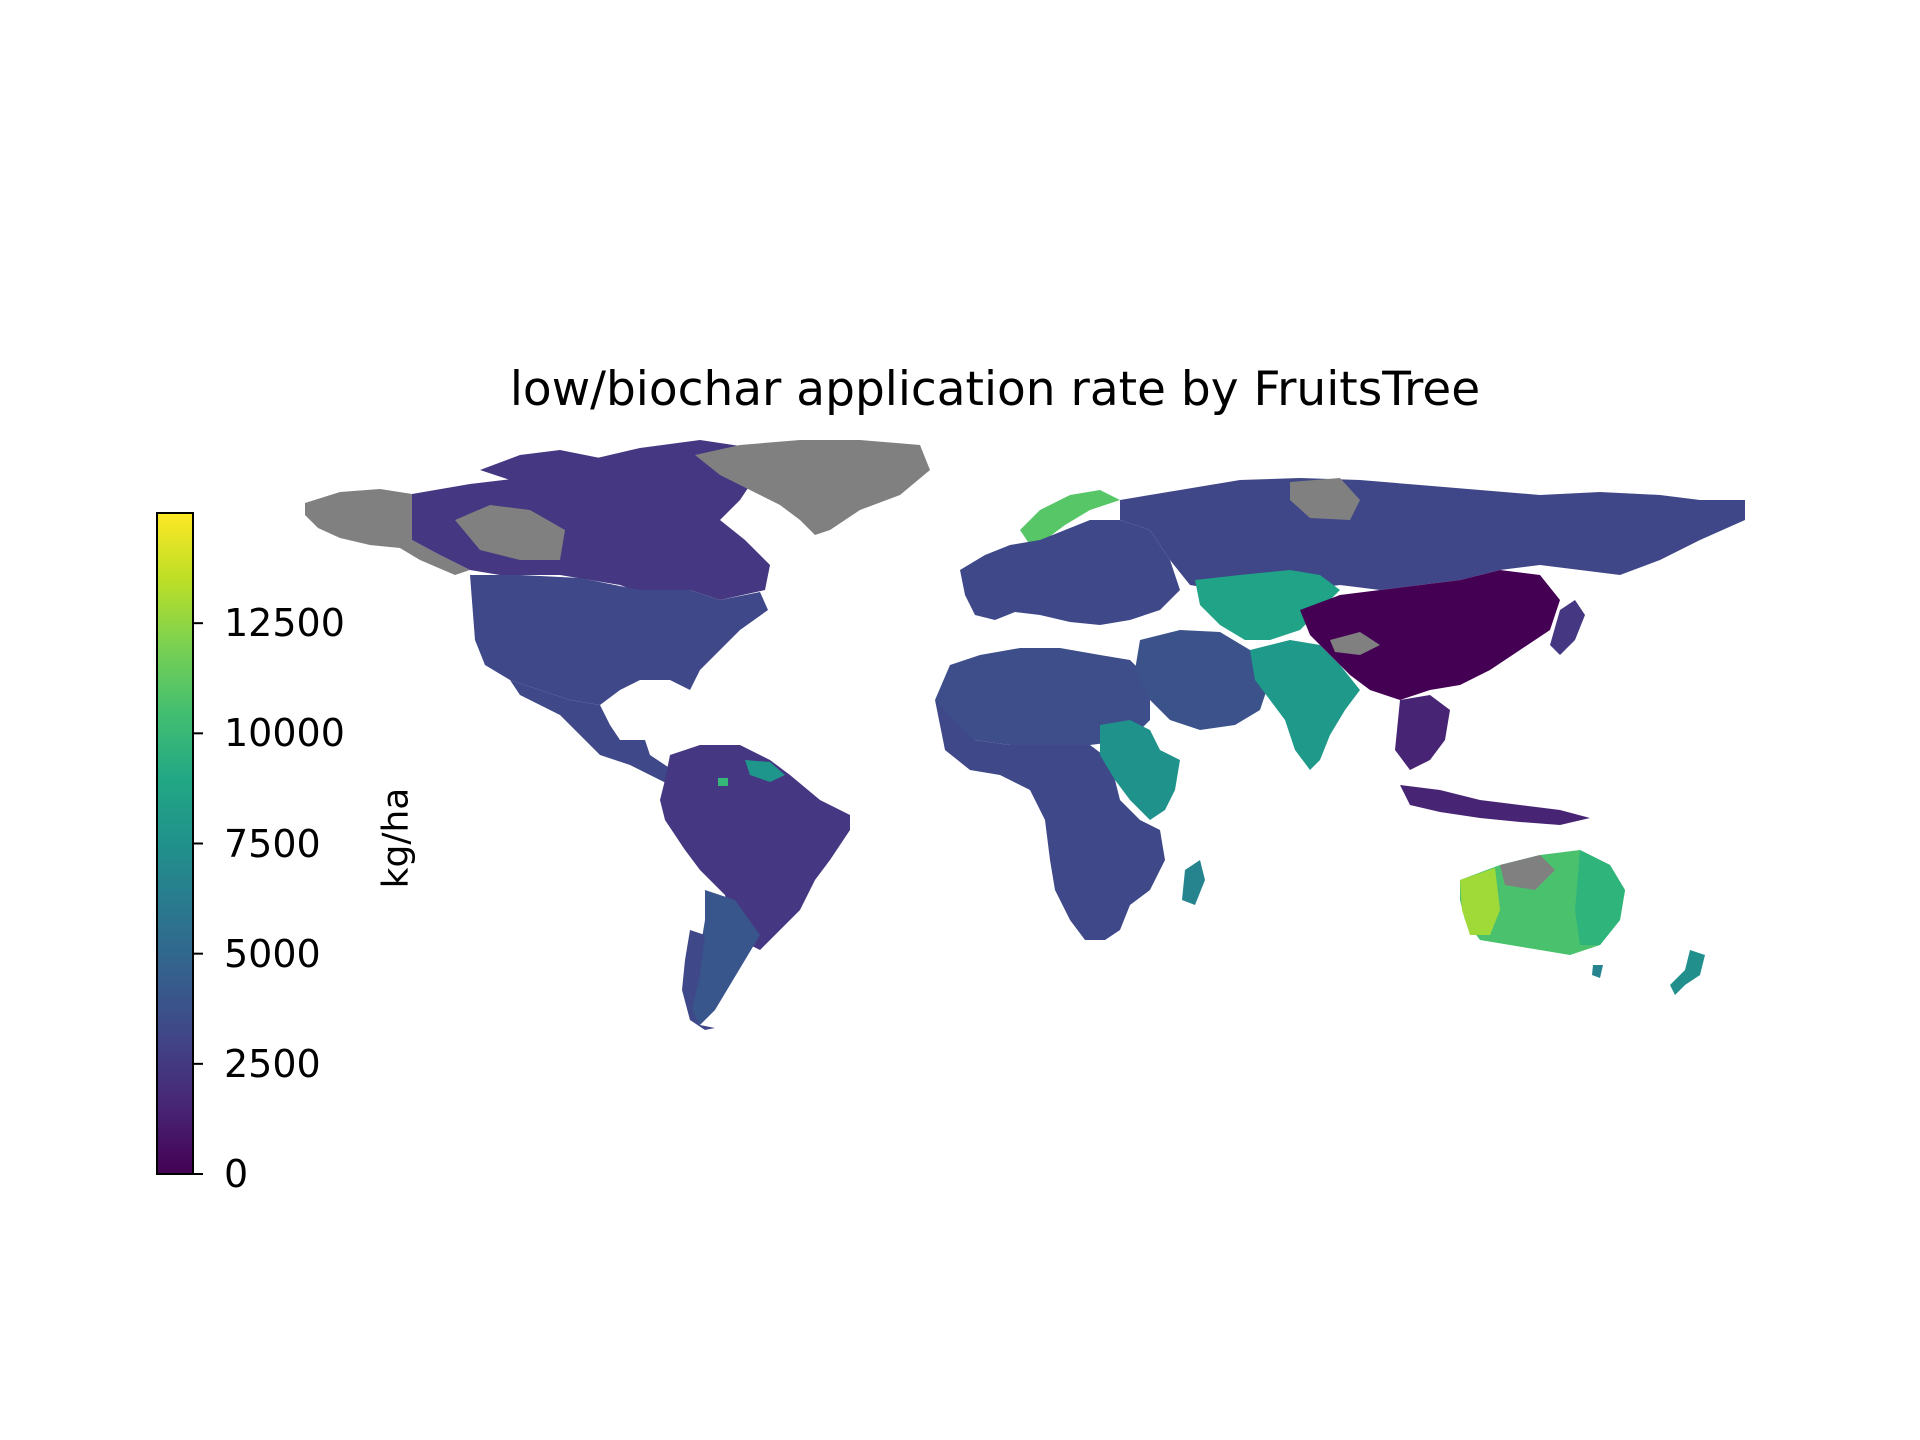 The height and width of the screenshot is (1440, 1920). What do you see at coordinates (755, 847) in the screenshot?
I see `region-south-america` at bounding box center [755, 847].